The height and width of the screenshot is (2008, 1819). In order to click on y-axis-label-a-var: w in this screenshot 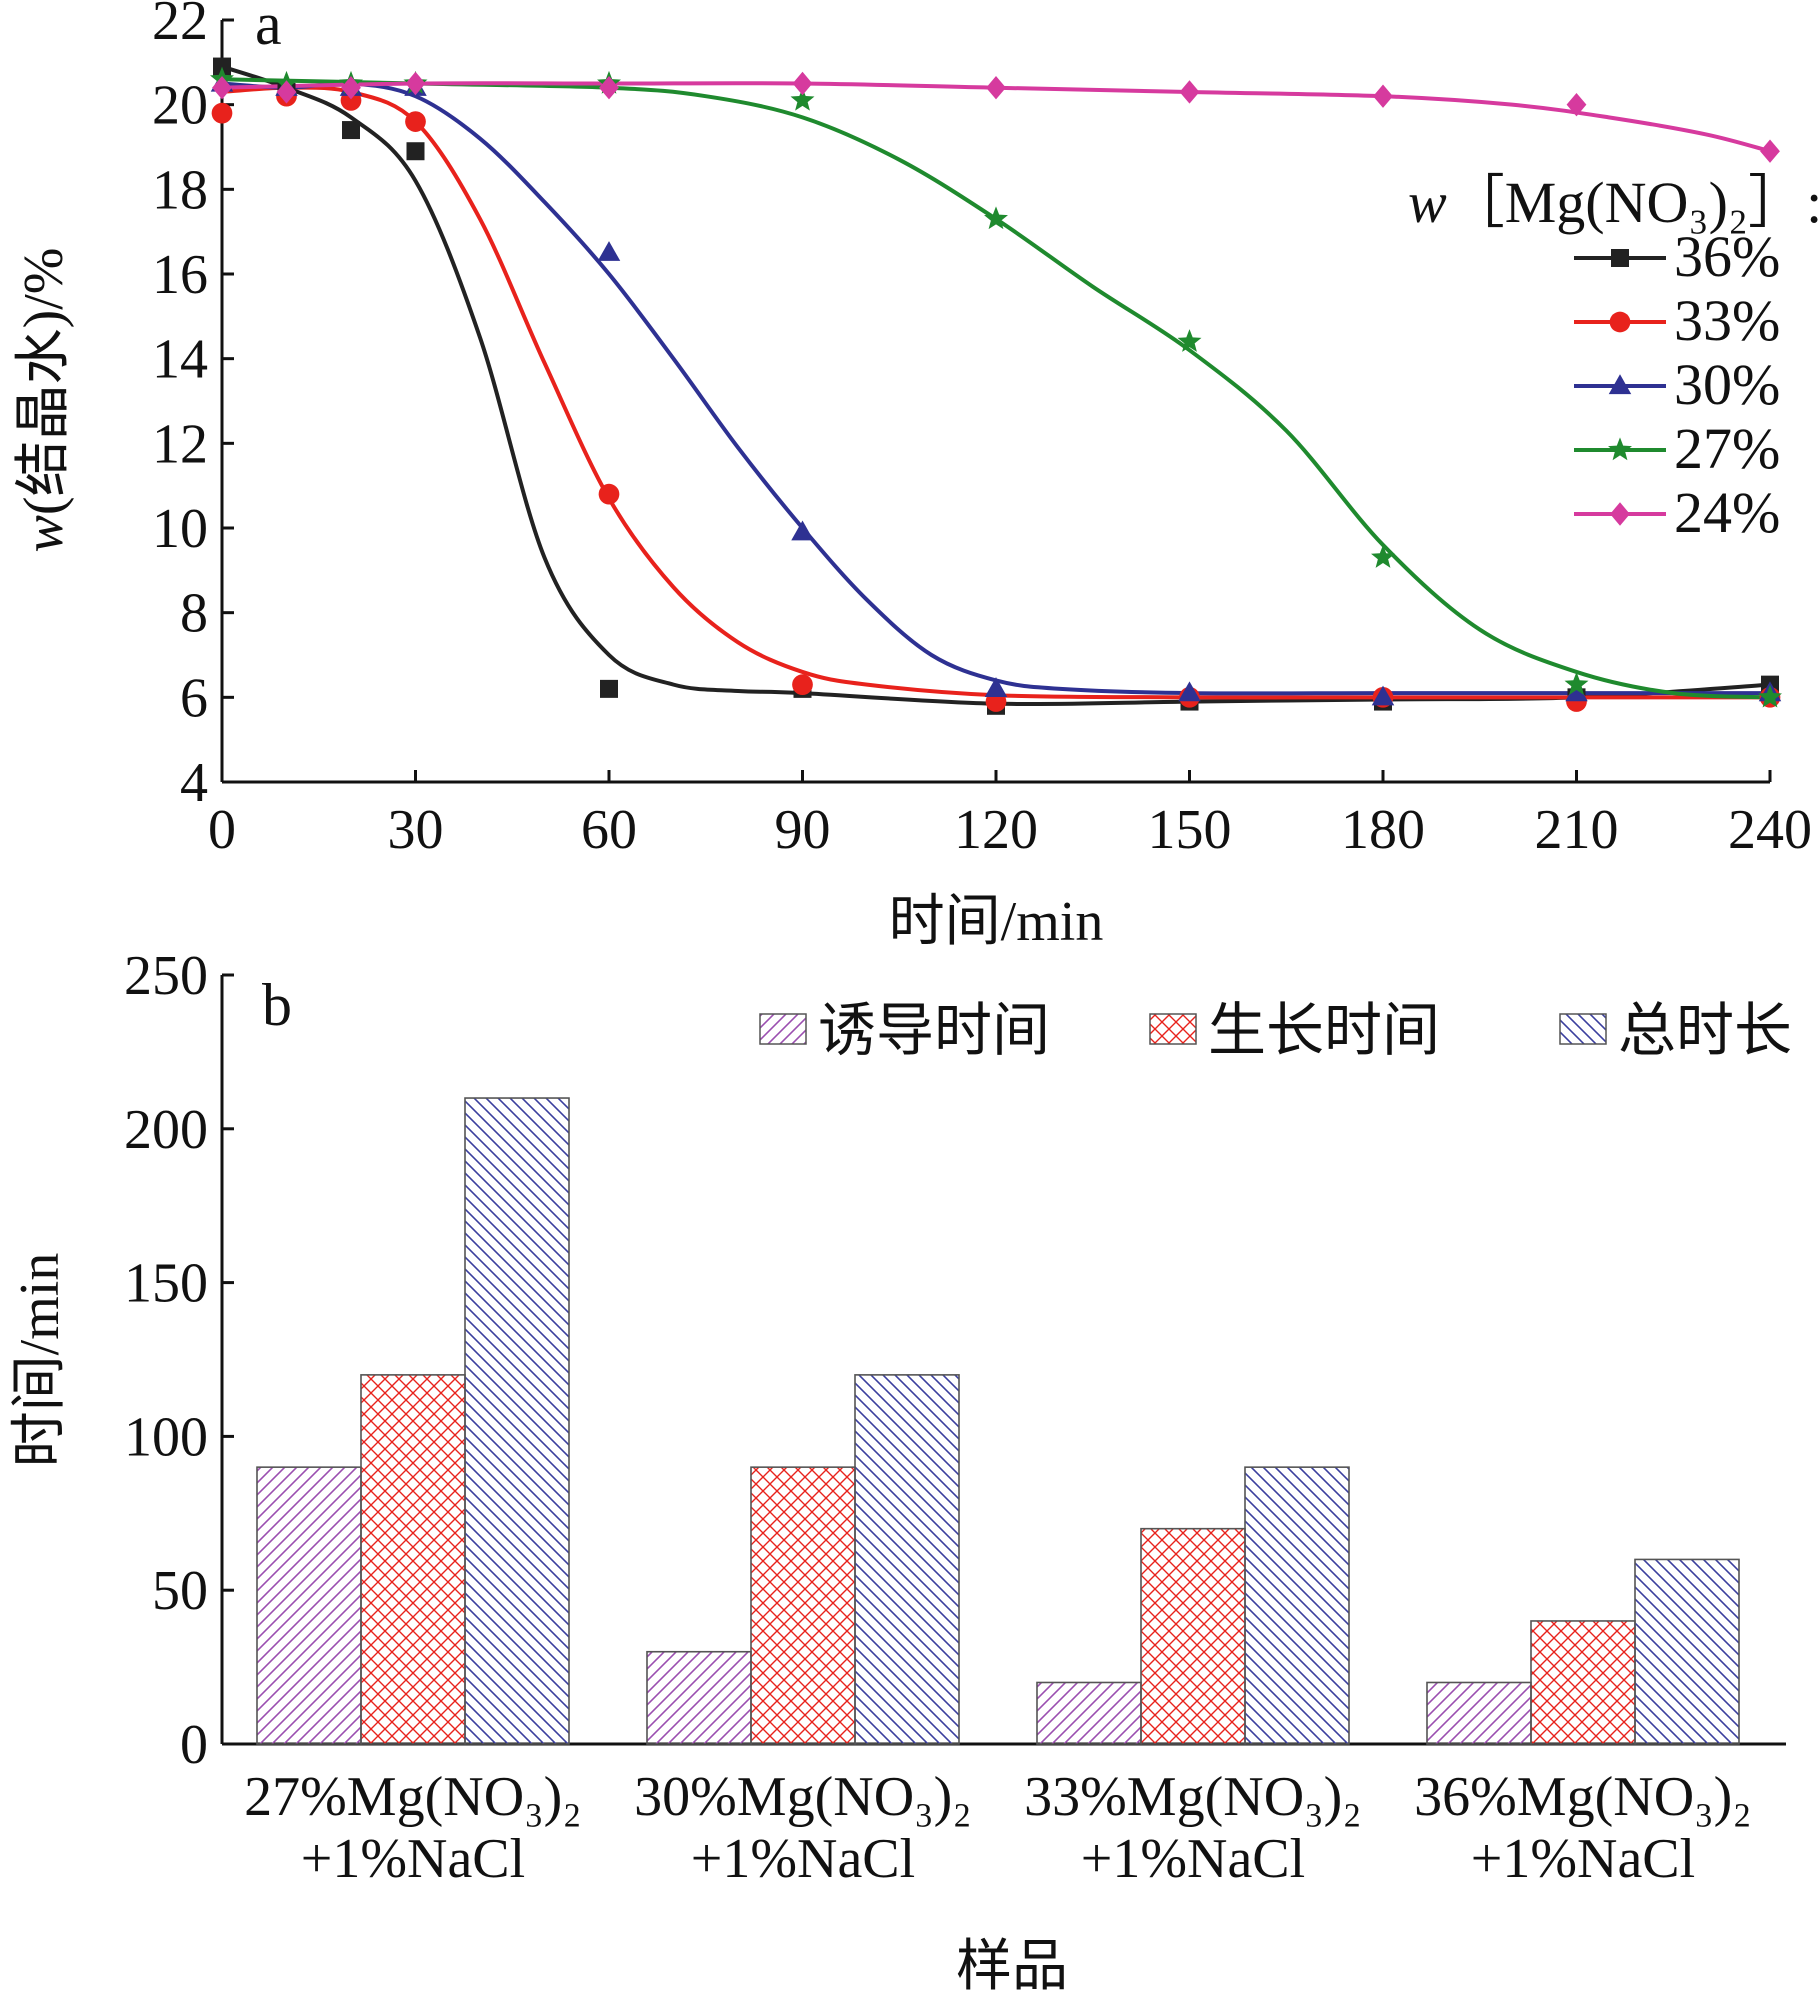, I will do `click(44, 533)`.